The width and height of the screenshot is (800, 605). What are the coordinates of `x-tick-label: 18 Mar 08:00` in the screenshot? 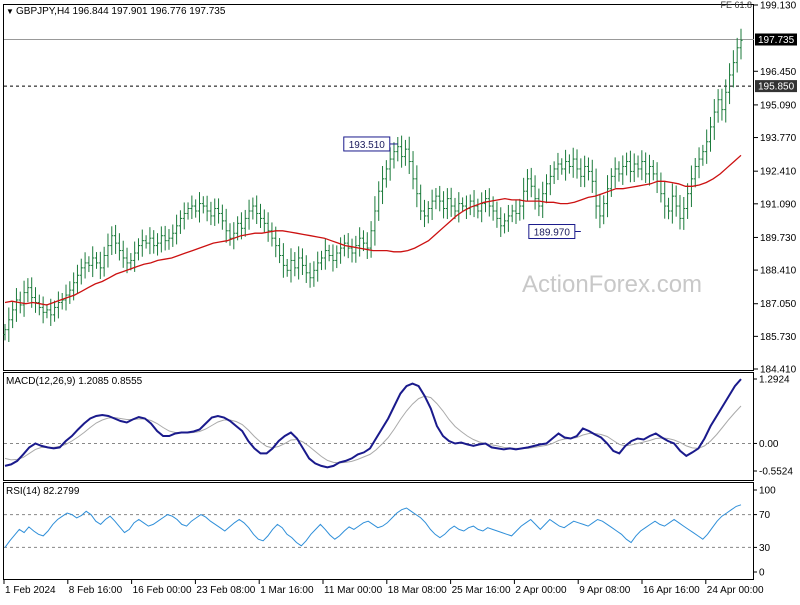 It's located at (417, 590).